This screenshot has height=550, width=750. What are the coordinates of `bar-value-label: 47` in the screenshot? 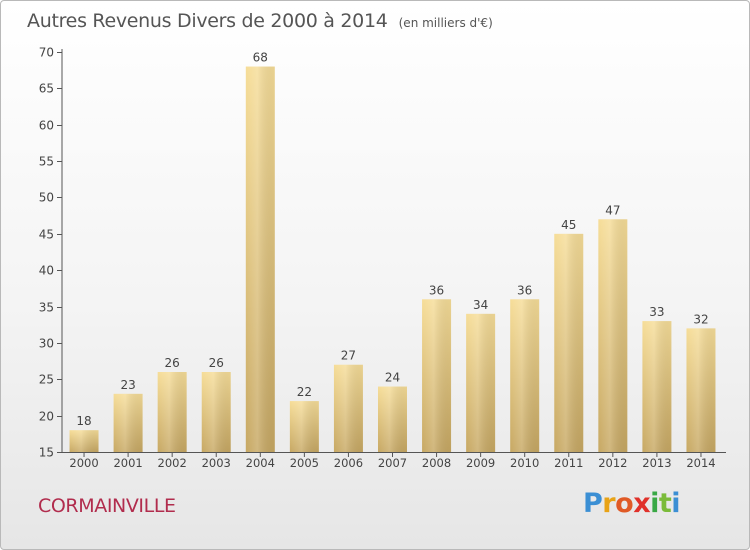 It's located at (612, 210).